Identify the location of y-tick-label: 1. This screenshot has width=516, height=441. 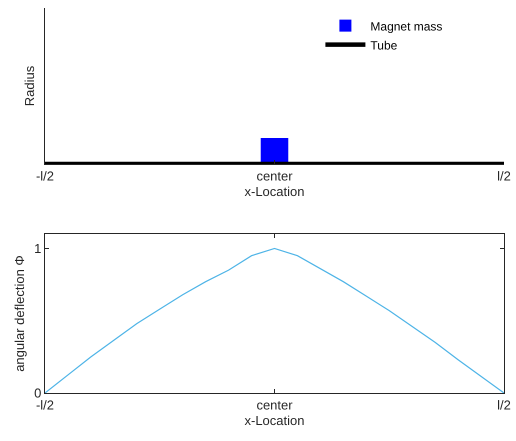
(38, 248).